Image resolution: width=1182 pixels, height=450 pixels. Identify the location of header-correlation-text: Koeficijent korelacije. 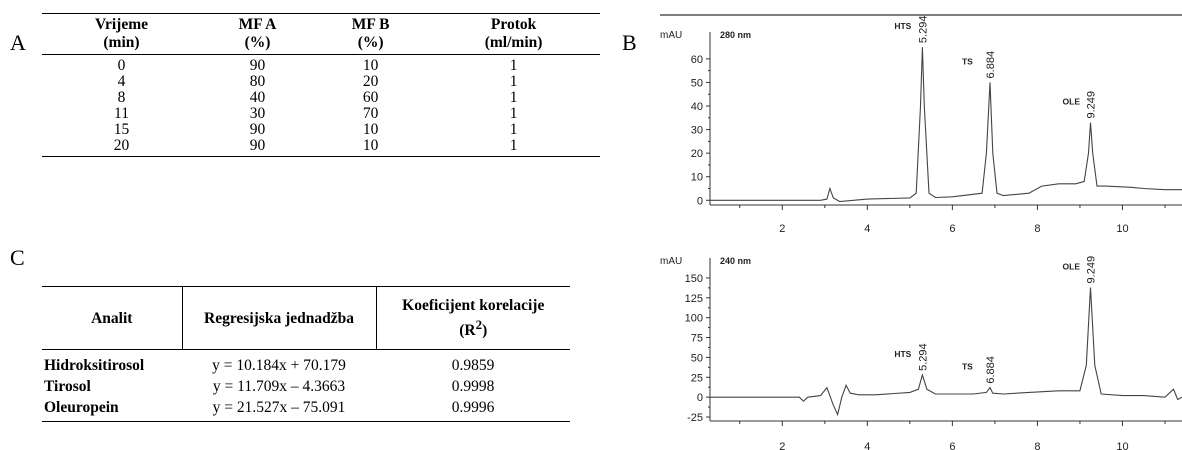
(473, 305).